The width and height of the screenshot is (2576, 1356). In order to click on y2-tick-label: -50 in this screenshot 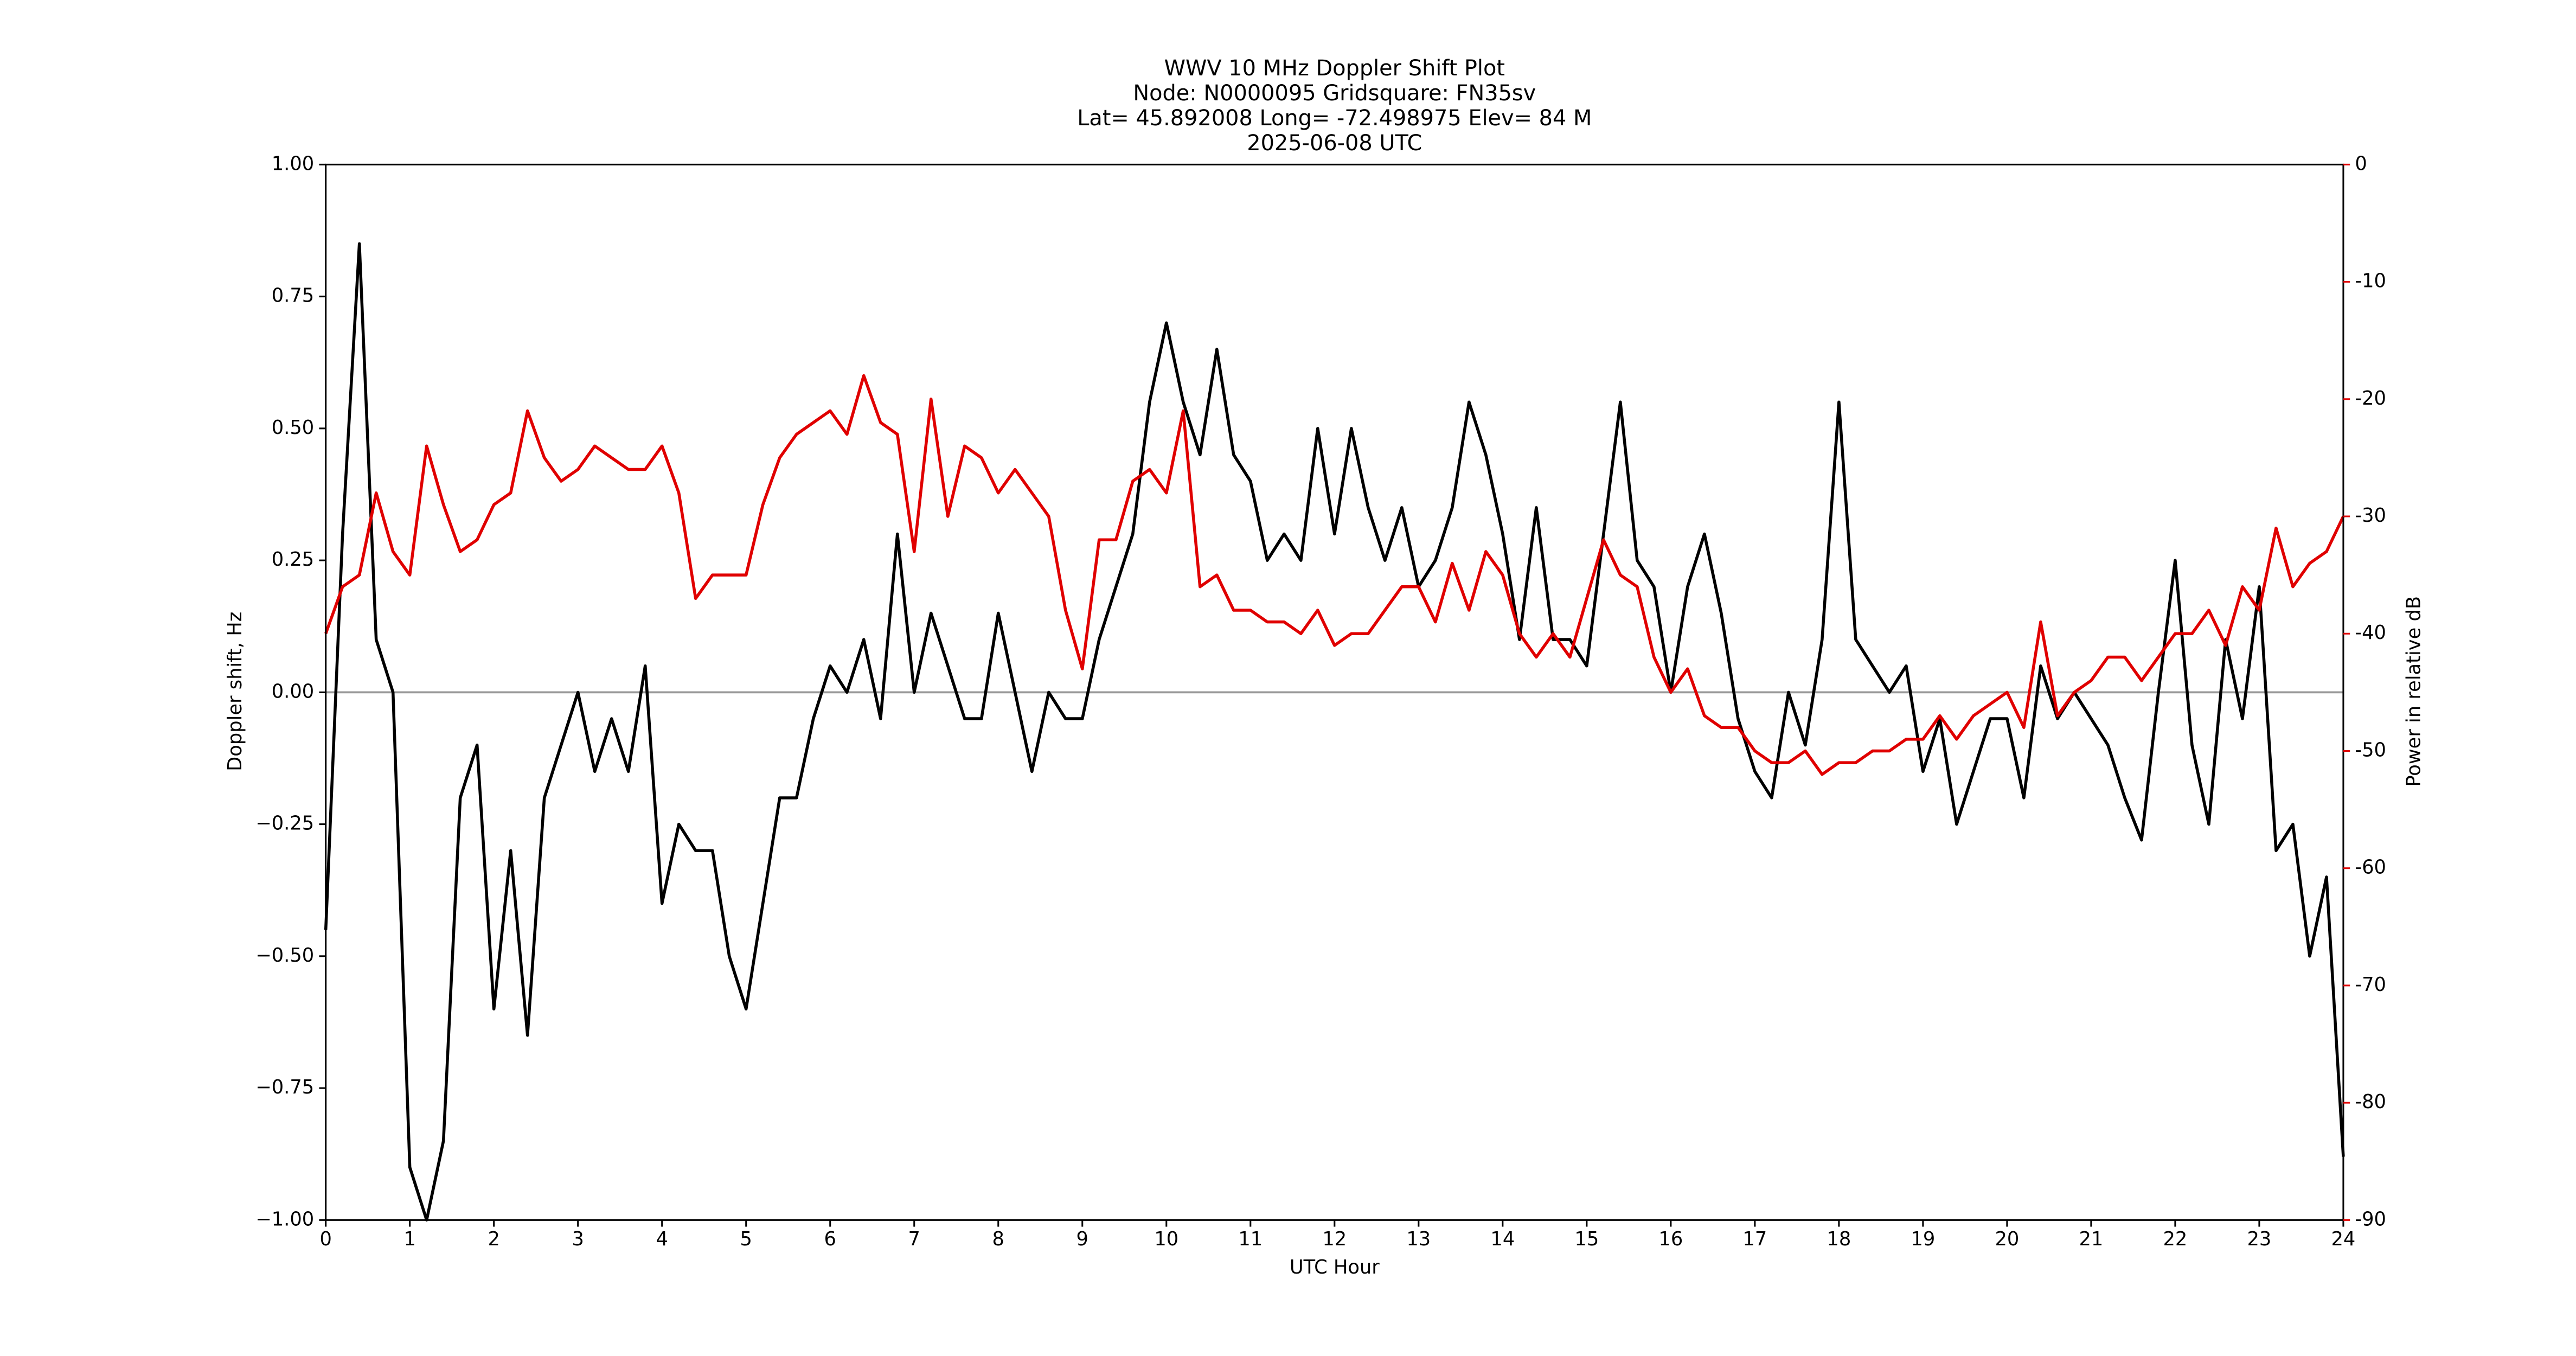, I will do `click(2370, 750)`.